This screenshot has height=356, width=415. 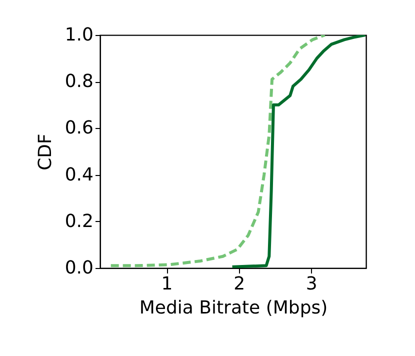 What do you see at coordinates (45, 152) in the screenshot?
I see `y-axis-title: CDF` at bounding box center [45, 152].